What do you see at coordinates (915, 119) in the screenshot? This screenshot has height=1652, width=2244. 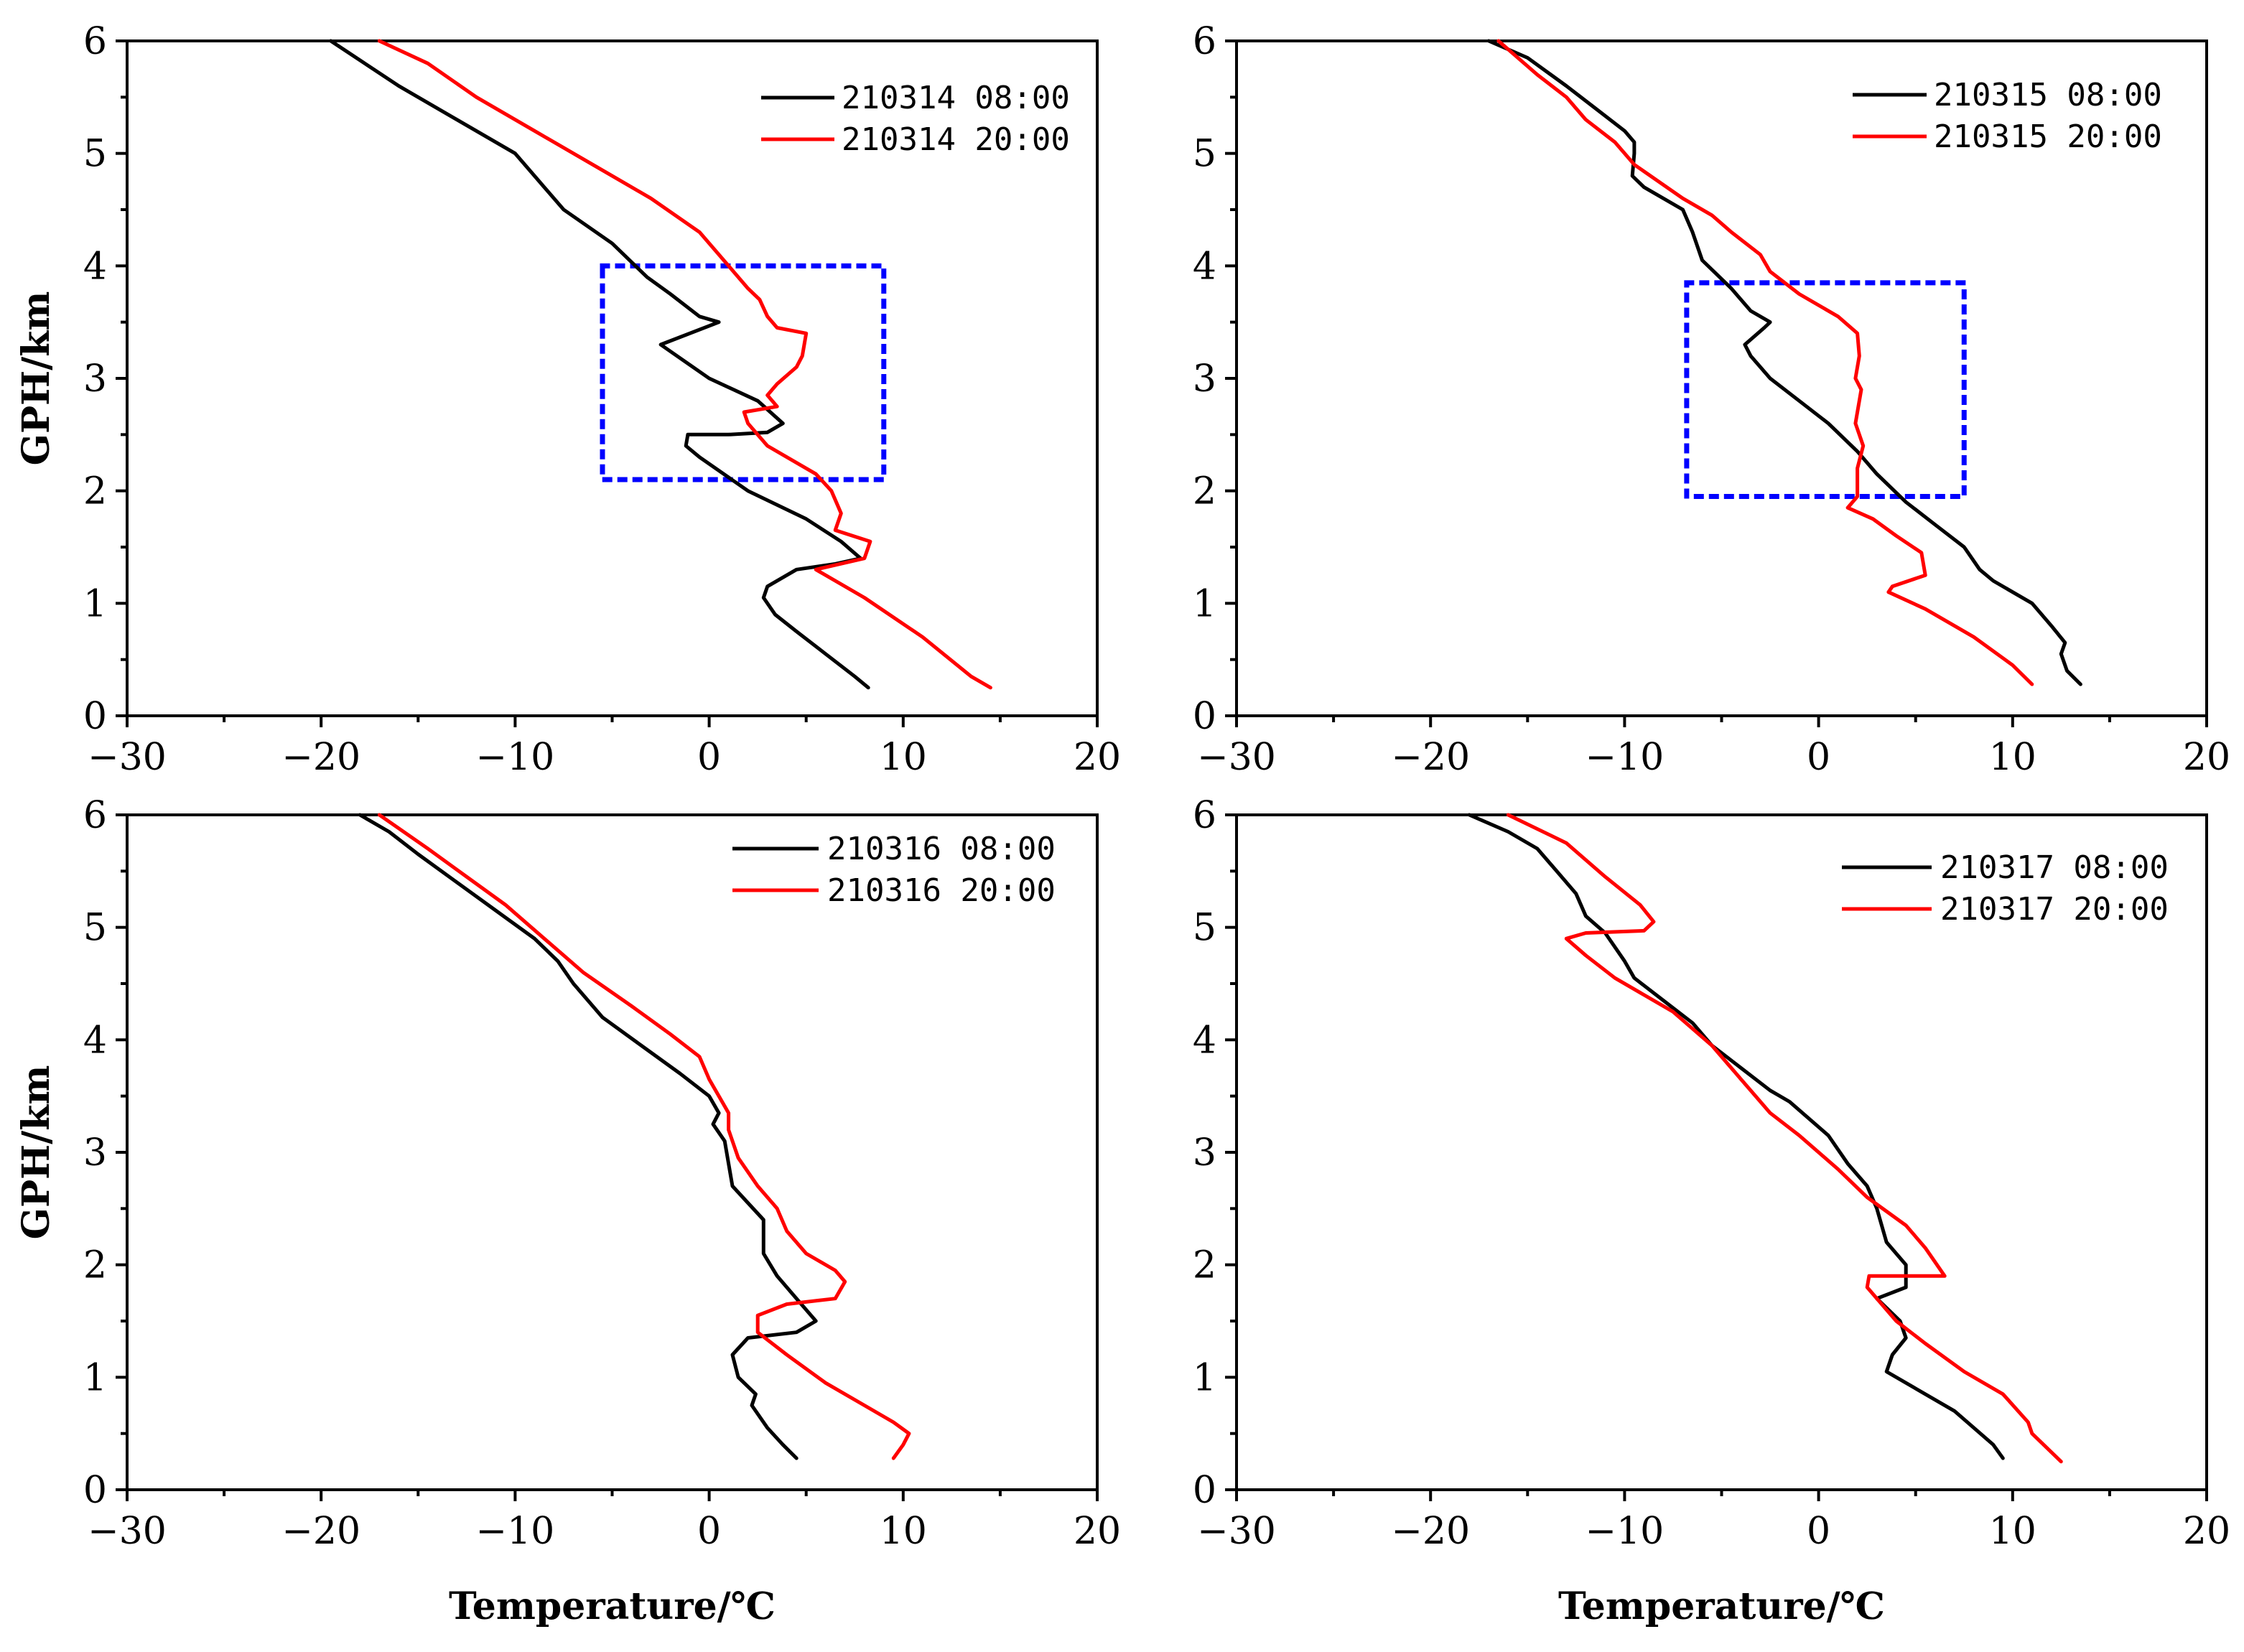 I see `legend: 210314 08:00 210314 20:00` at bounding box center [915, 119].